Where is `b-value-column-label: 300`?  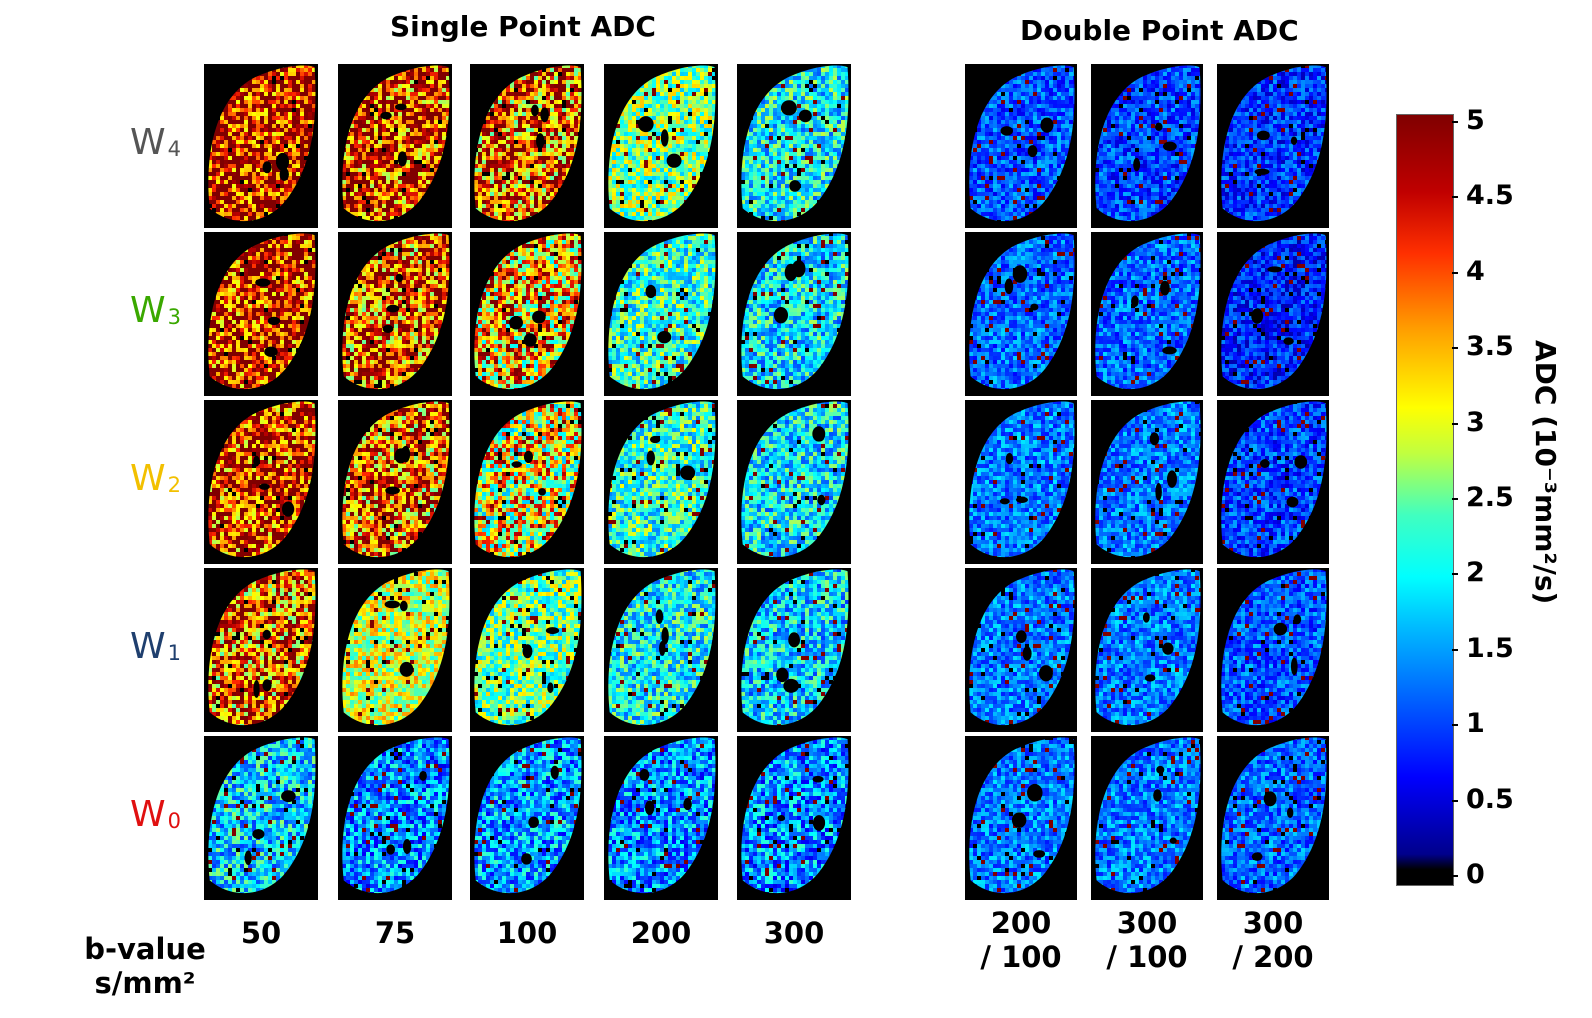
b-value-column-label: 300 is located at coordinates (794, 933).